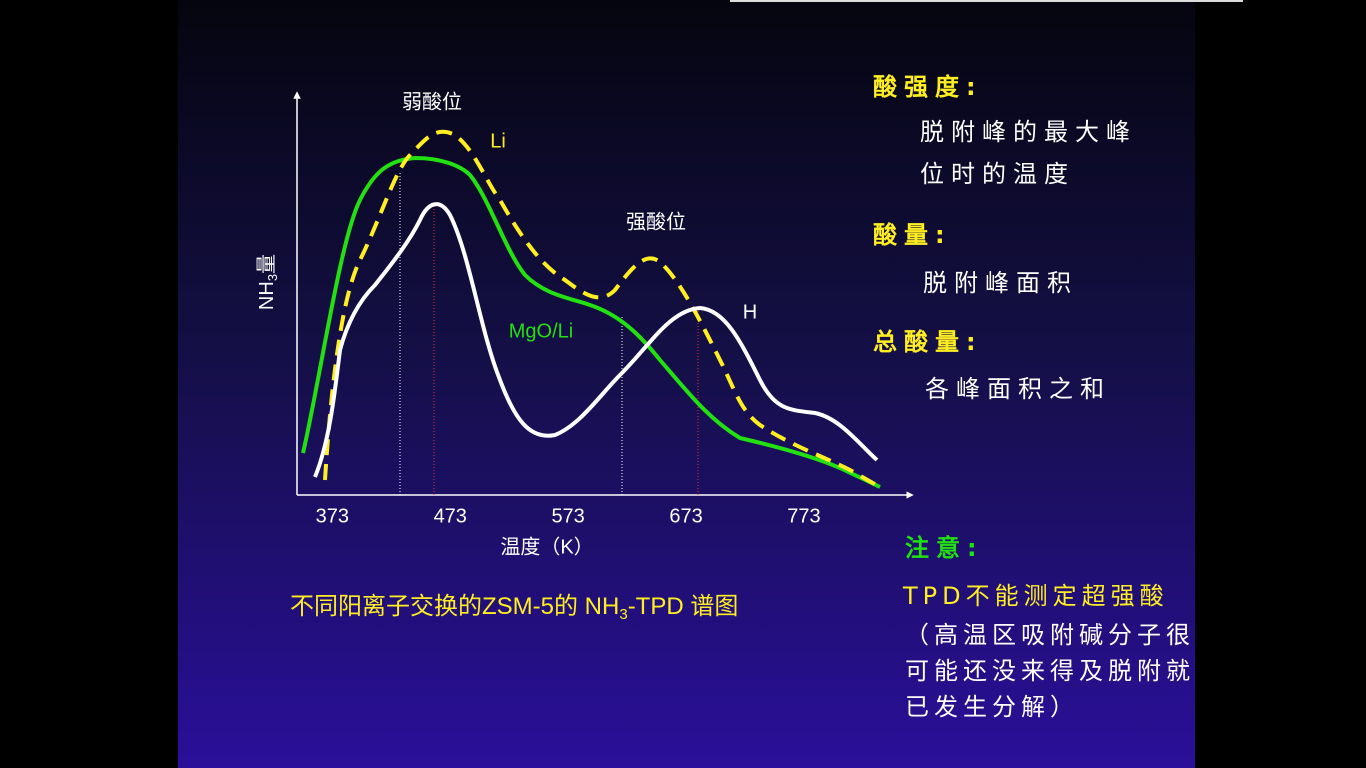  I want to click on note-line: 位时的温度, so click(997, 174).